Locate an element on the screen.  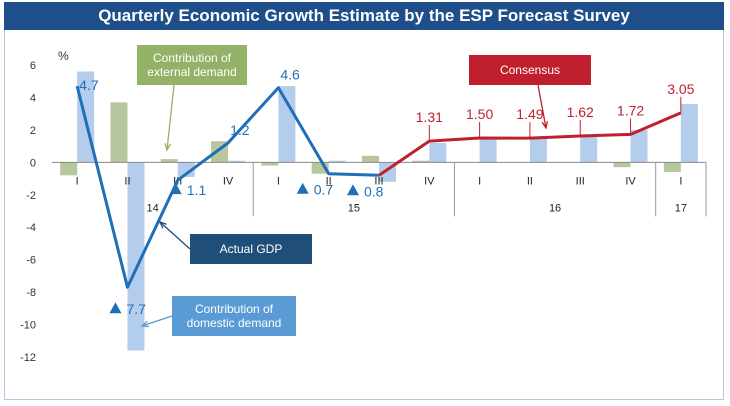
actual-gdp-data-label: 1.2 is located at coordinates (240, 130).